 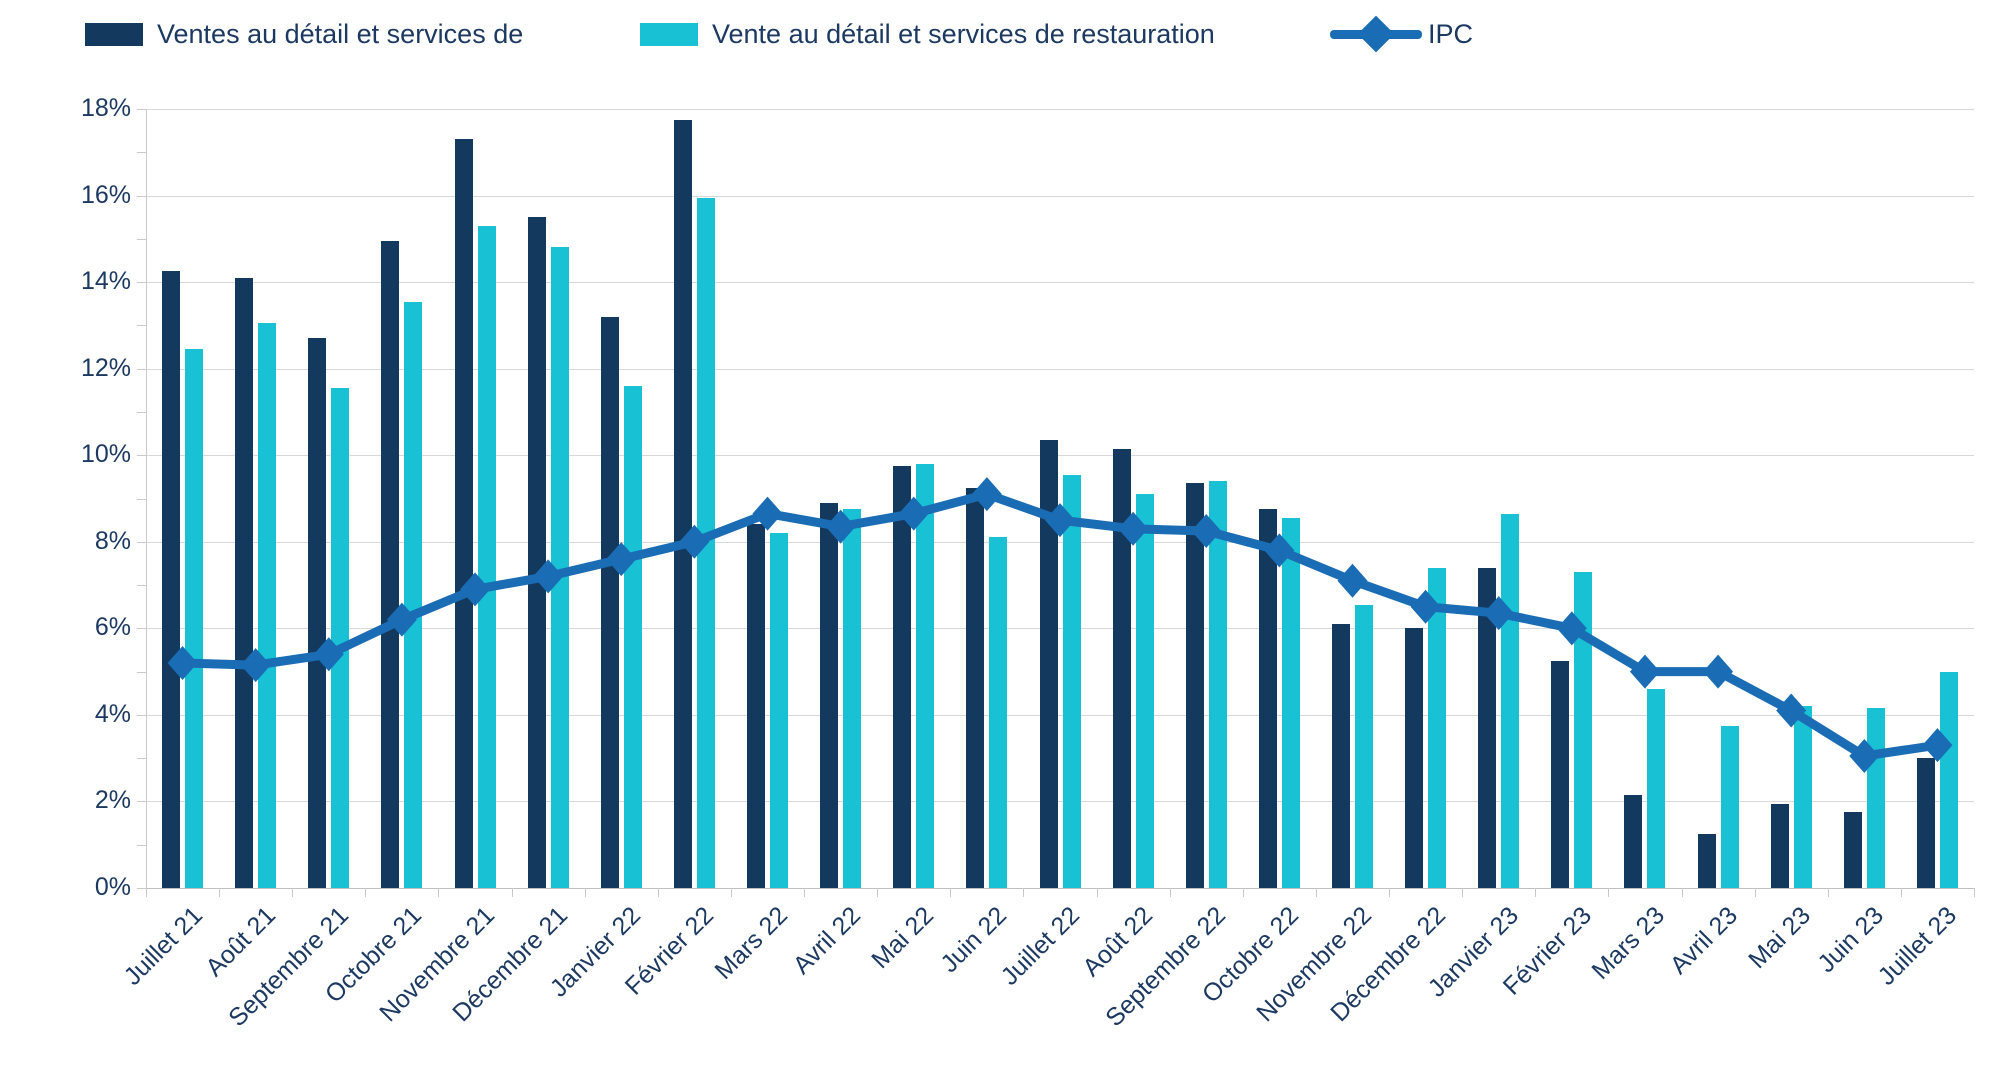 What do you see at coordinates (112, 540) in the screenshot?
I see `y-axis-label-8: 8%` at bounding box center [112, 540].